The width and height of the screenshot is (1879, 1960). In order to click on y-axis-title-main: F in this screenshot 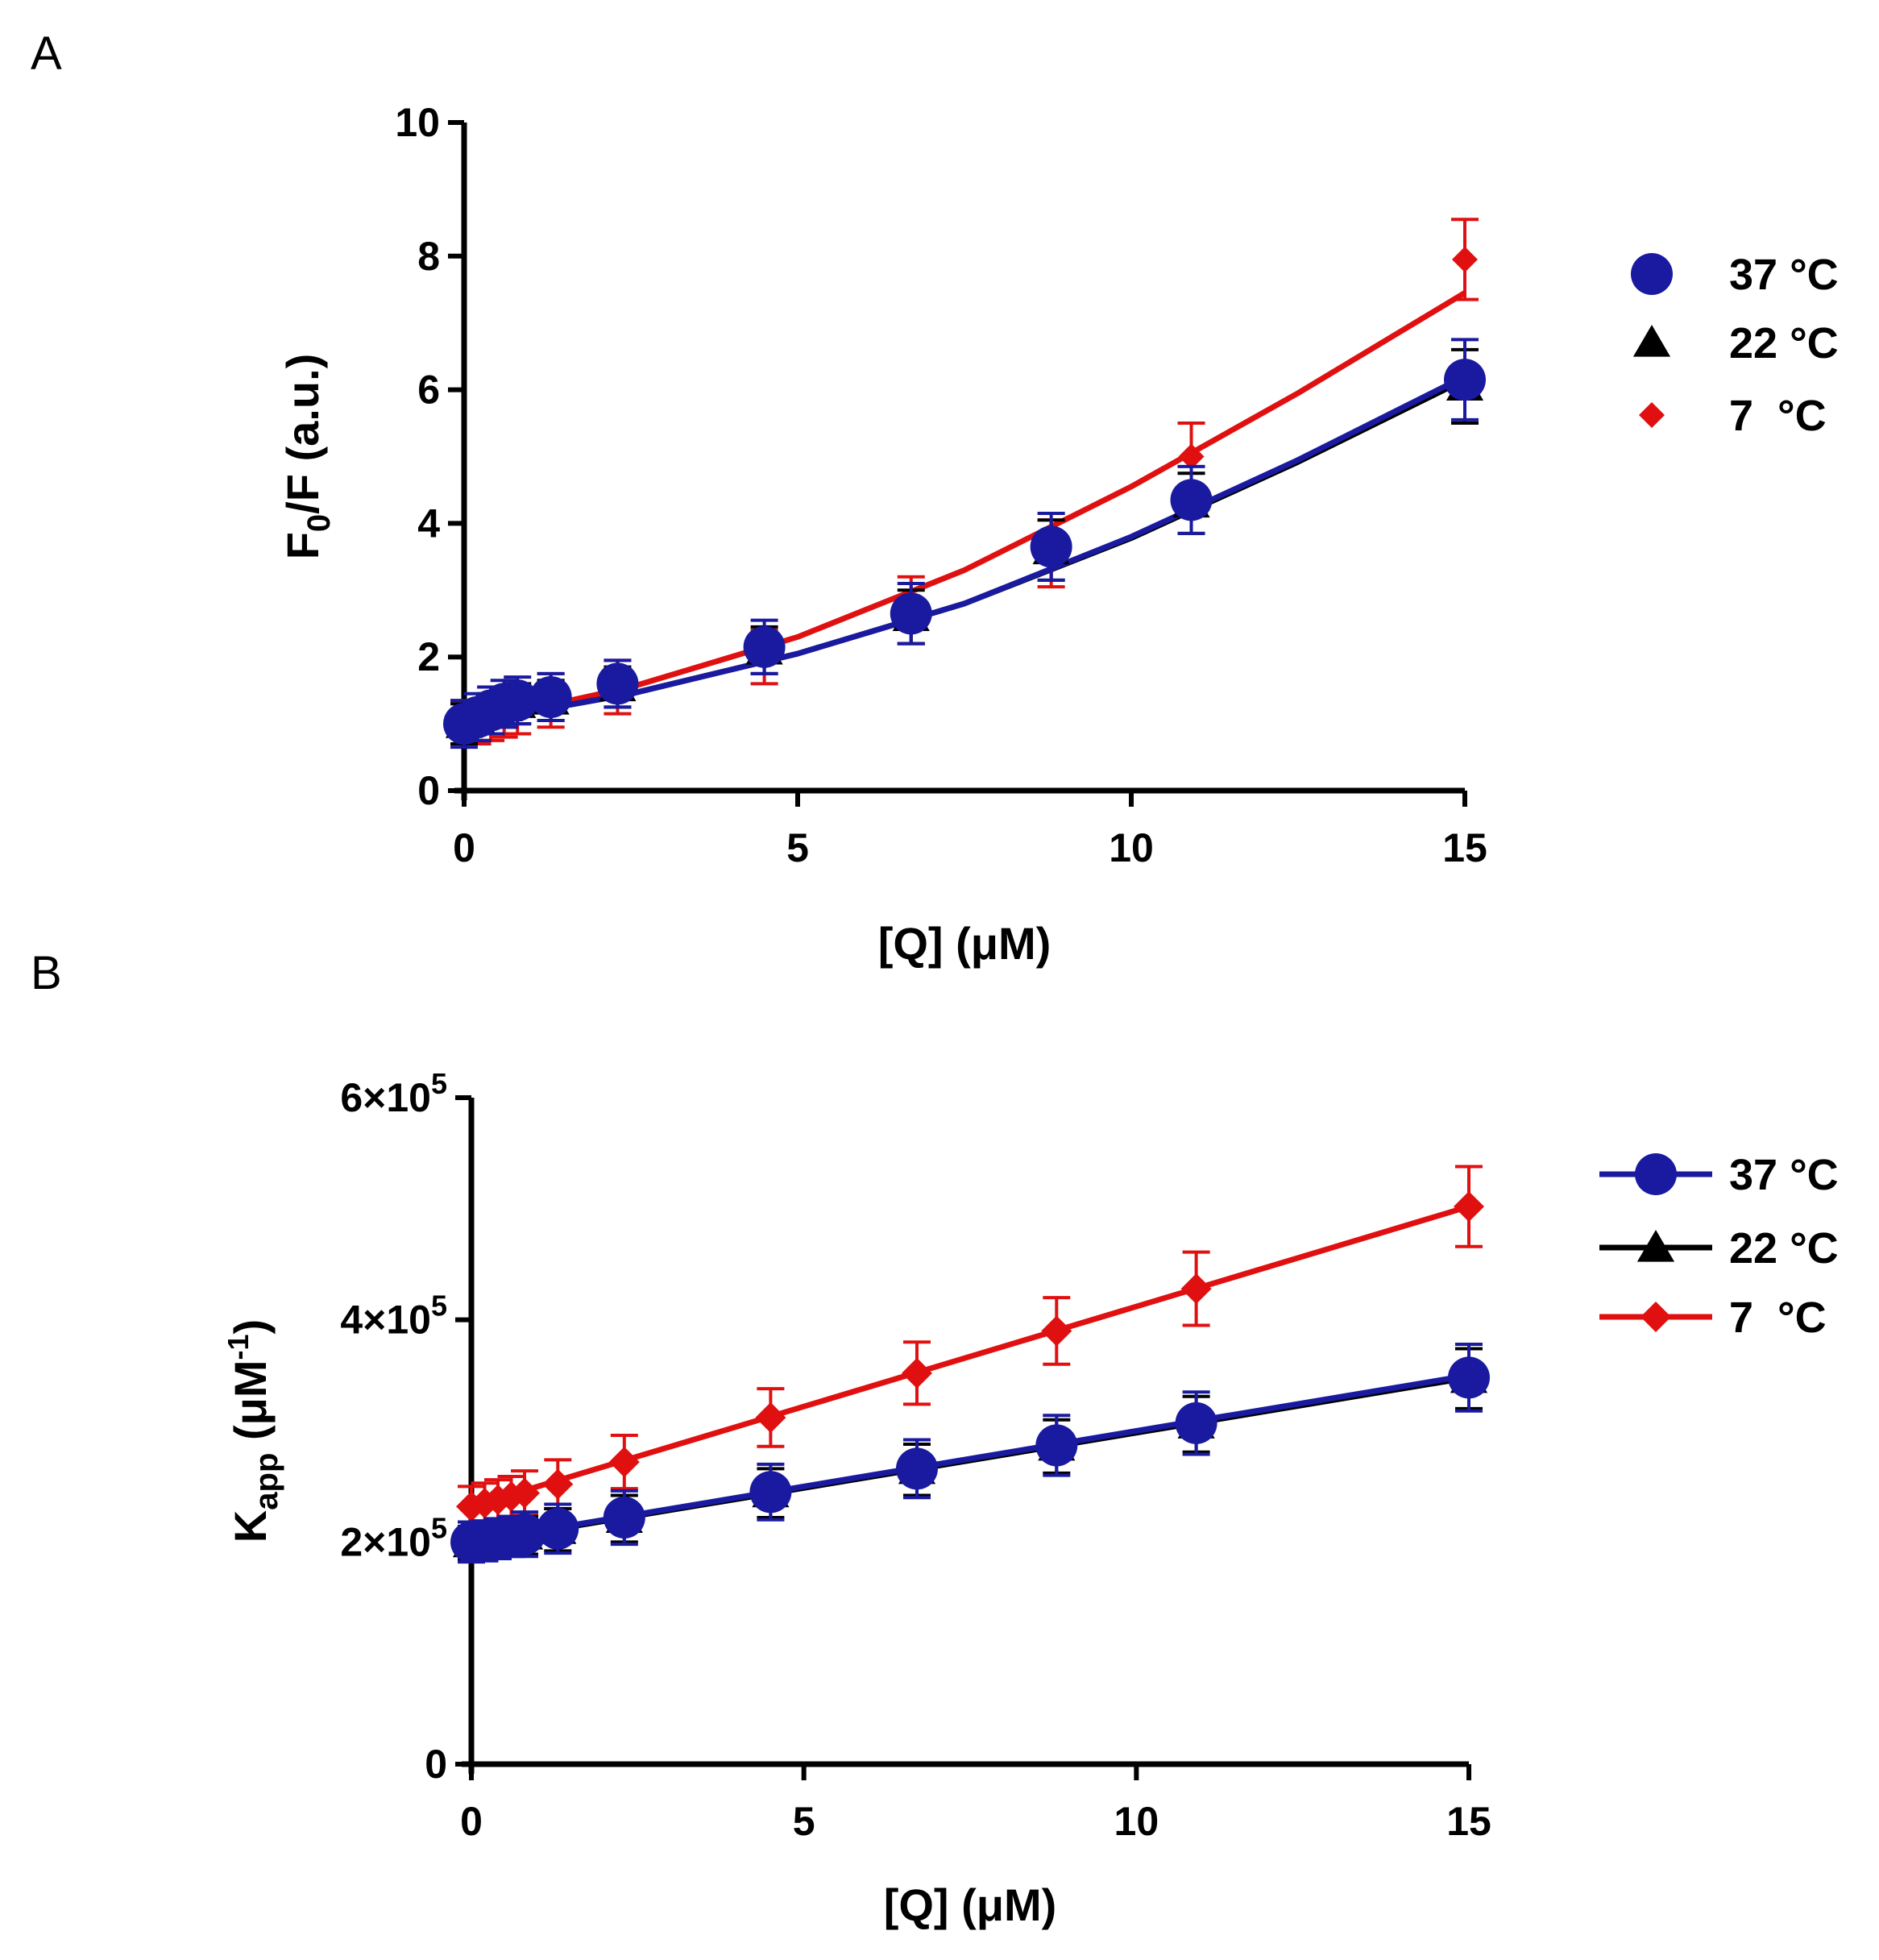, I will do `click(302, 545)`.